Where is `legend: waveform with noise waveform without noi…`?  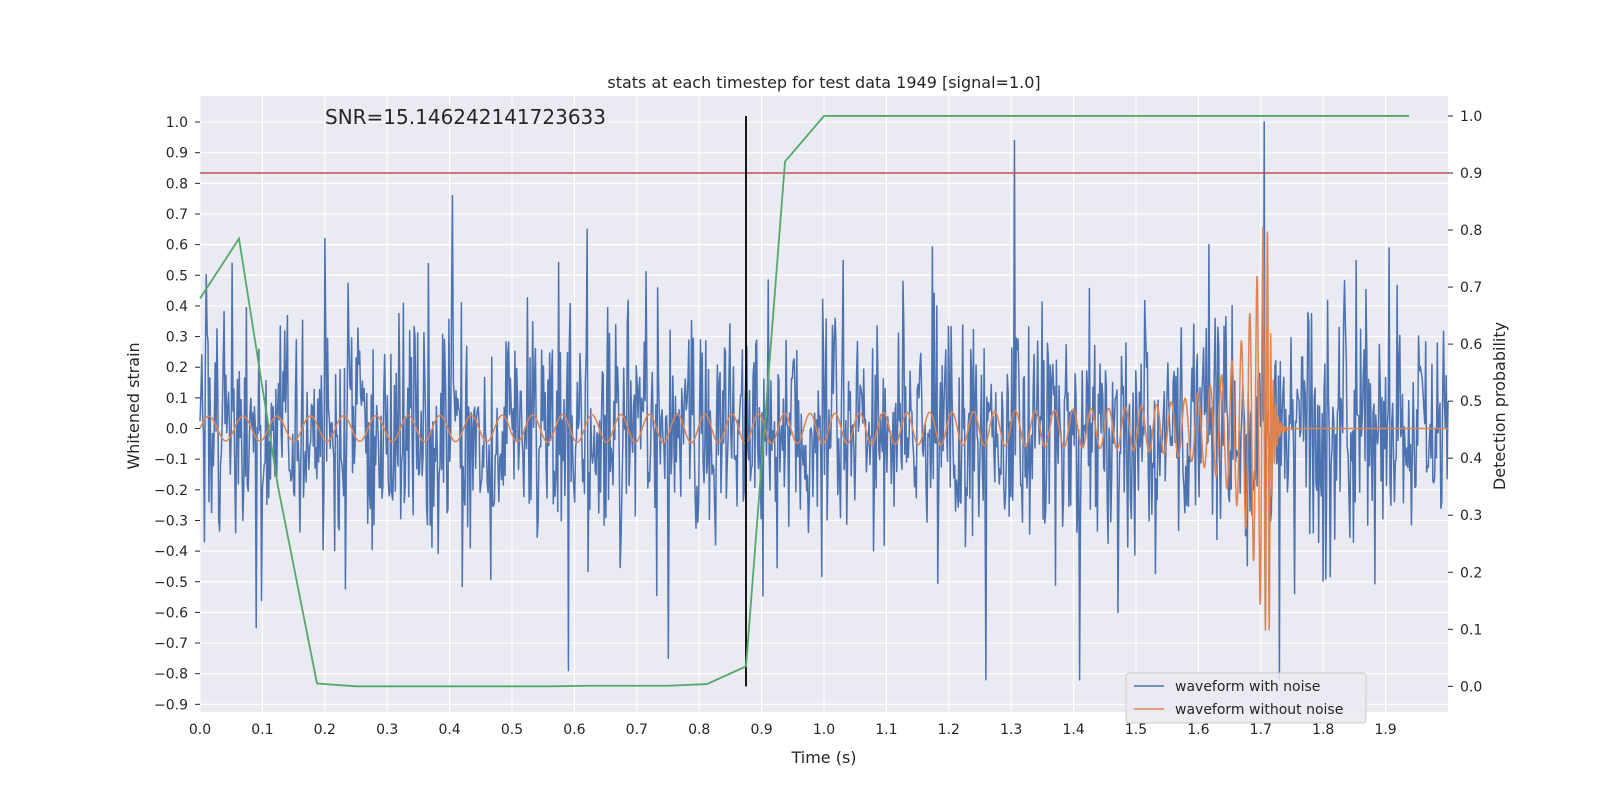 legend: waveform with noise waveform without noi… is located at coordinates (1246, 698).